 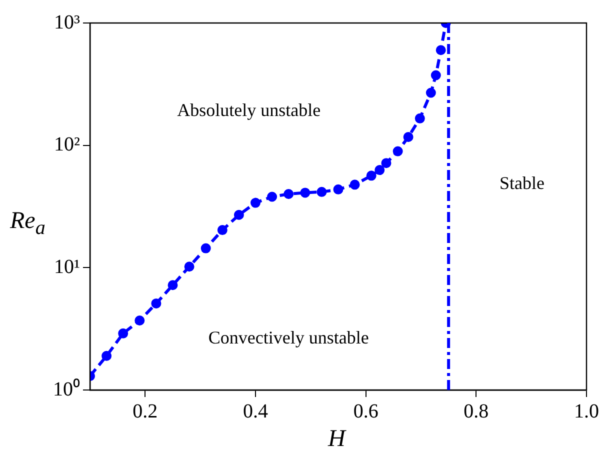 I want to click on y-tick-label: 10⁰, so click(x=66, y=388).